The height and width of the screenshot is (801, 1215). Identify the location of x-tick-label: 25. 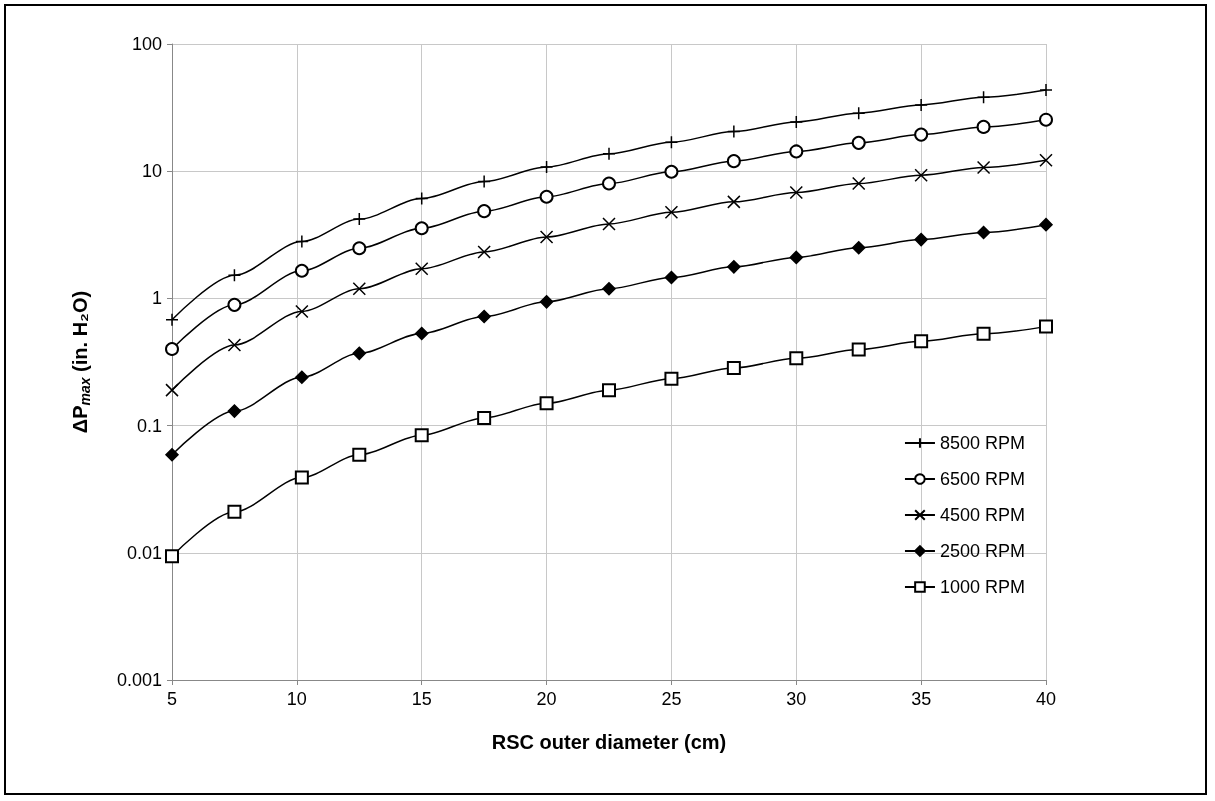
(671, 699).